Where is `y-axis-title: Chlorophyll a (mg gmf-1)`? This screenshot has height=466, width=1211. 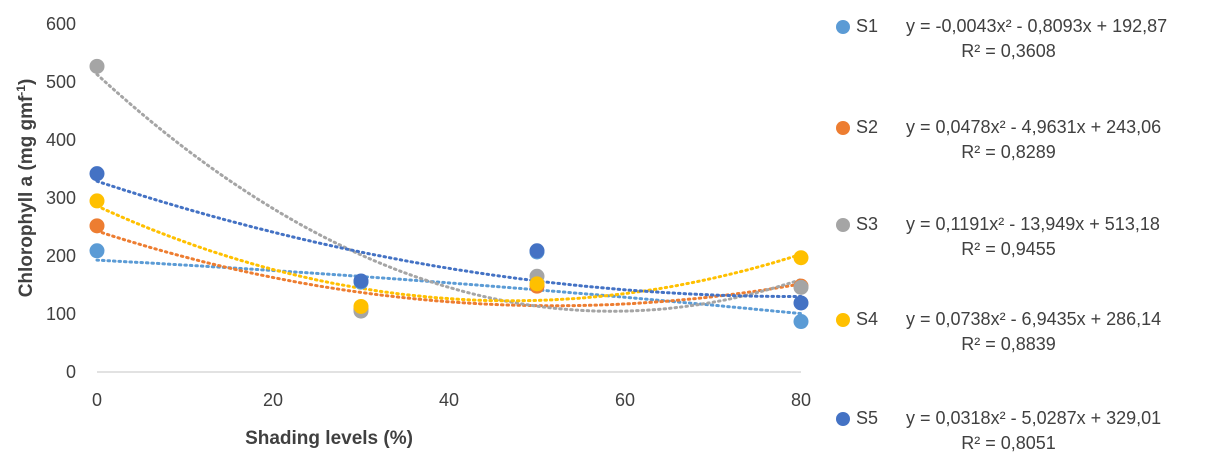
y-axis-title: Chlorophyll a (mg gmf-1) is located at coordinates (25, 188).